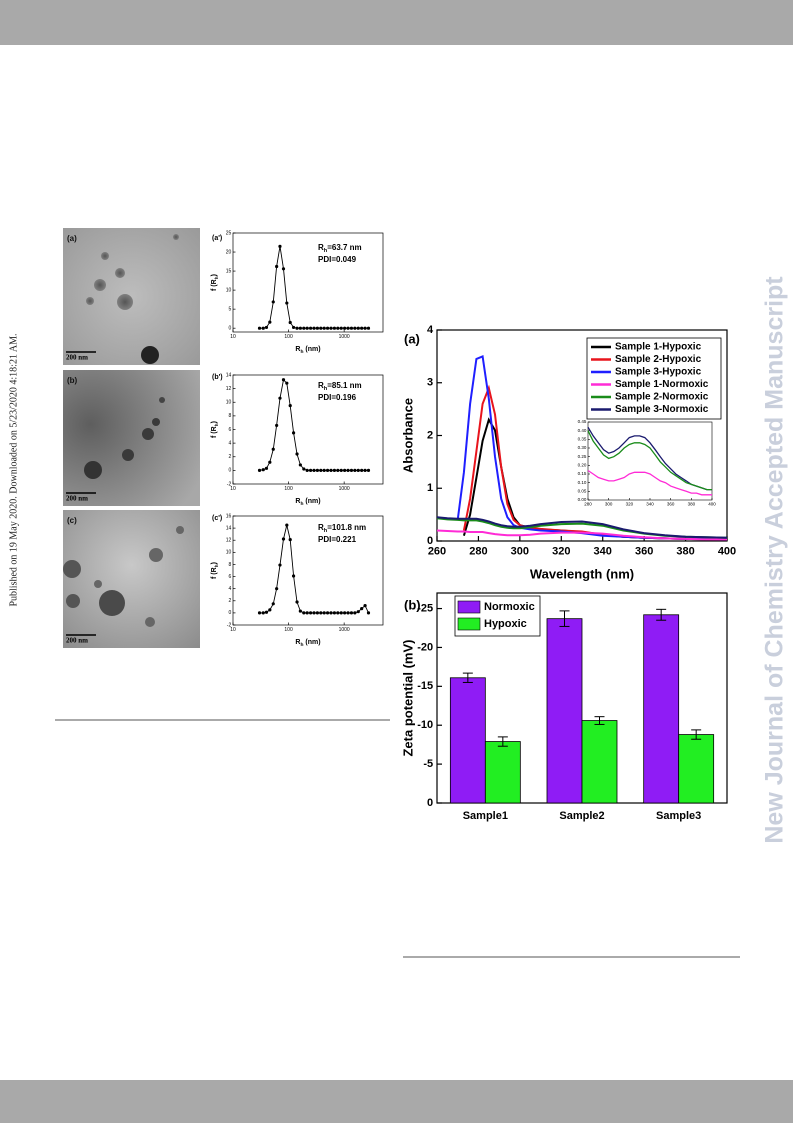 The width and height of the screenshot is (793, 1123). What do you see at coordinates (650, 461) in the screenshot?
I see `inset-background` at bounding box center [650, 461].